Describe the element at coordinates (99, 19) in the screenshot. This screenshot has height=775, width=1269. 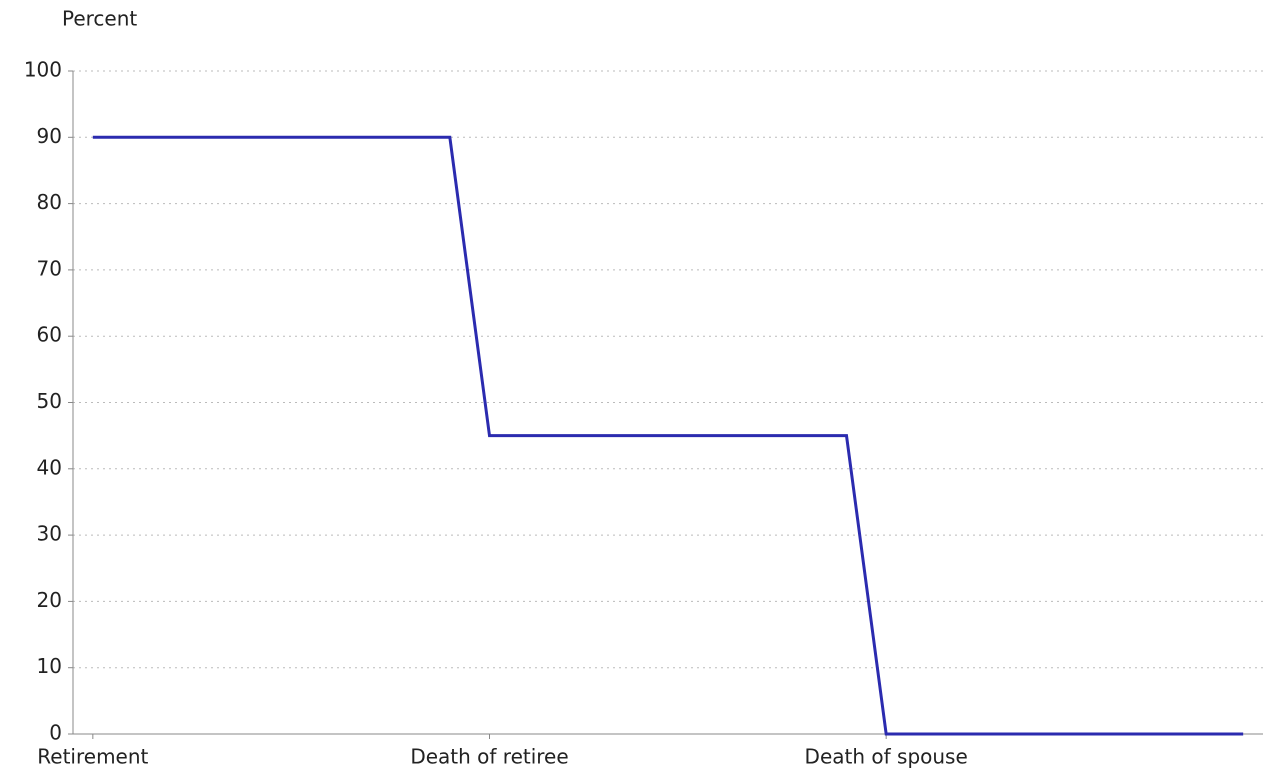
I see `y-axis-label: Percent` at that location.